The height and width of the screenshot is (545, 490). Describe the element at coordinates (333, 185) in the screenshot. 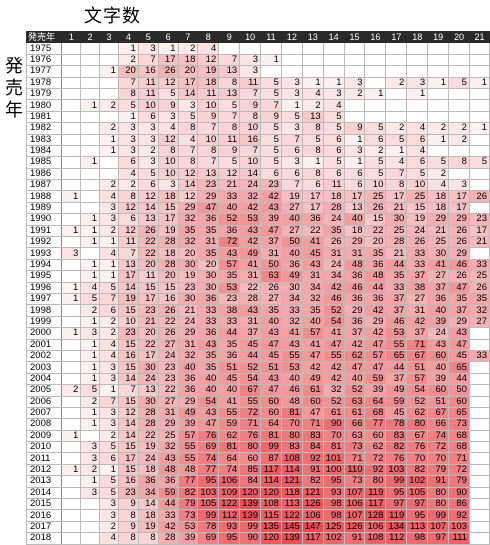

I see `count-cell: 11` at that location.